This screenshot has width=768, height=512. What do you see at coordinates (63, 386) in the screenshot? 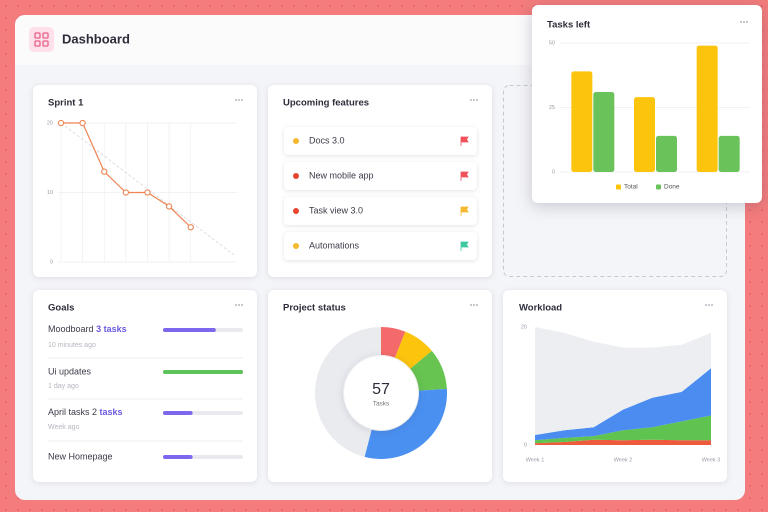
I see `goal-subtitle: 1 day ago` at bounding box center [63, 386].